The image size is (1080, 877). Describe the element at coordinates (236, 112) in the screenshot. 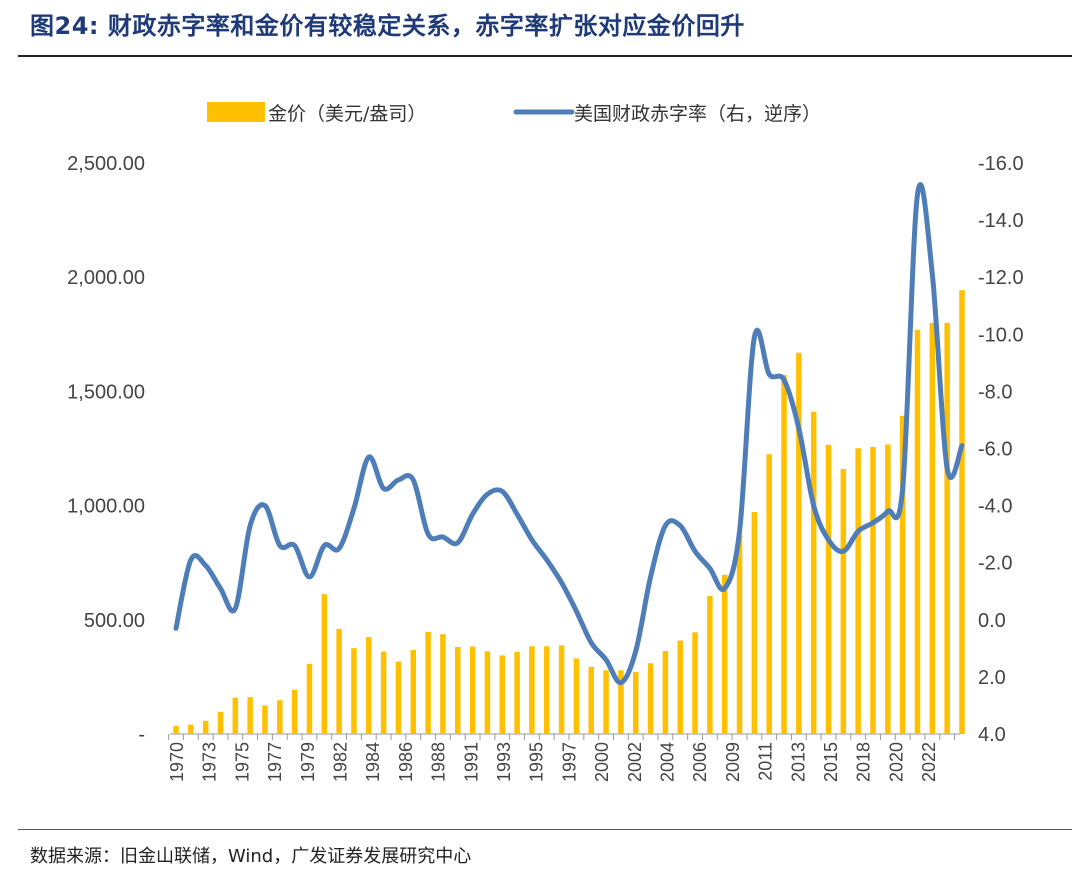

I see `legend-gold-swatch` at that location.